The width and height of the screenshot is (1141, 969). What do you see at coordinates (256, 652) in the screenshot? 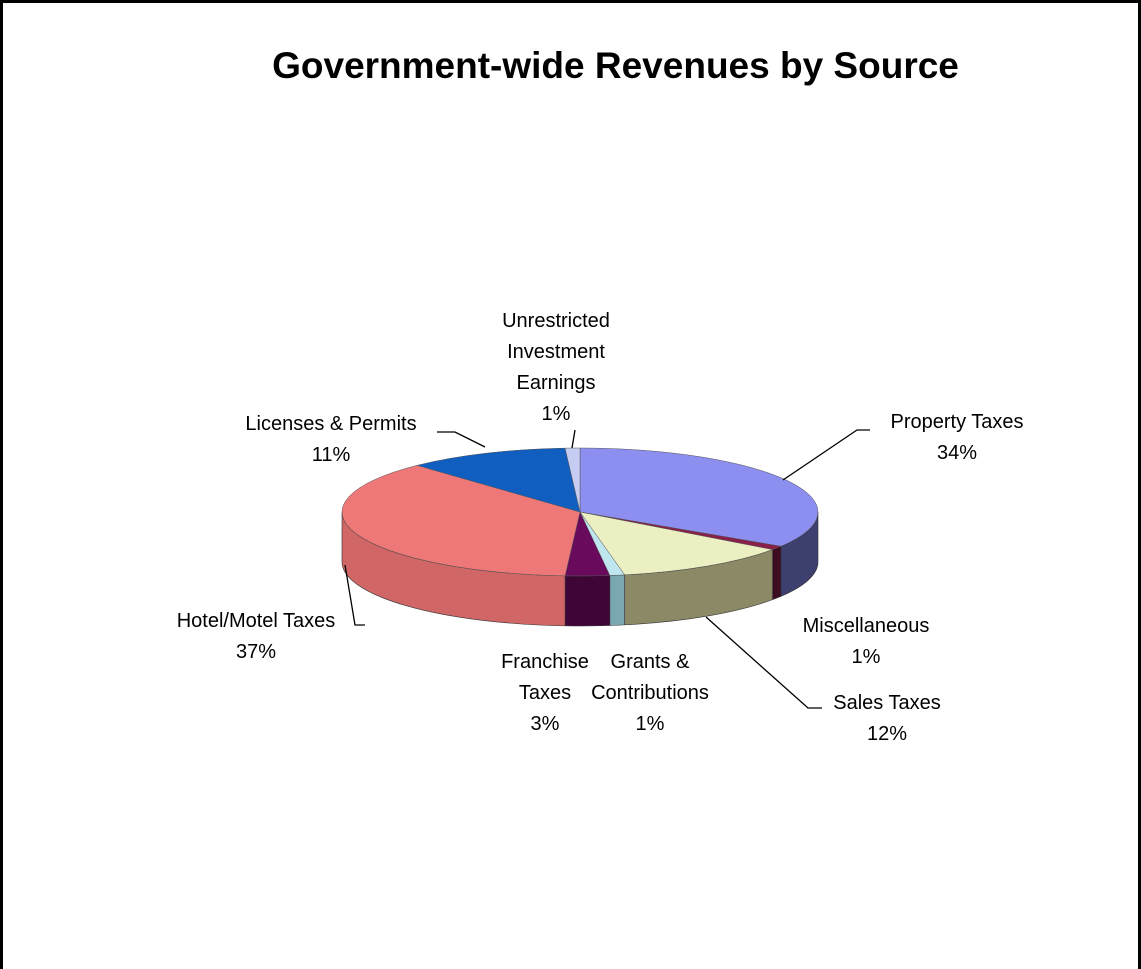
I see `slice-value-hotel-motel-taxes: 37%` at bounding box center [256, 652].